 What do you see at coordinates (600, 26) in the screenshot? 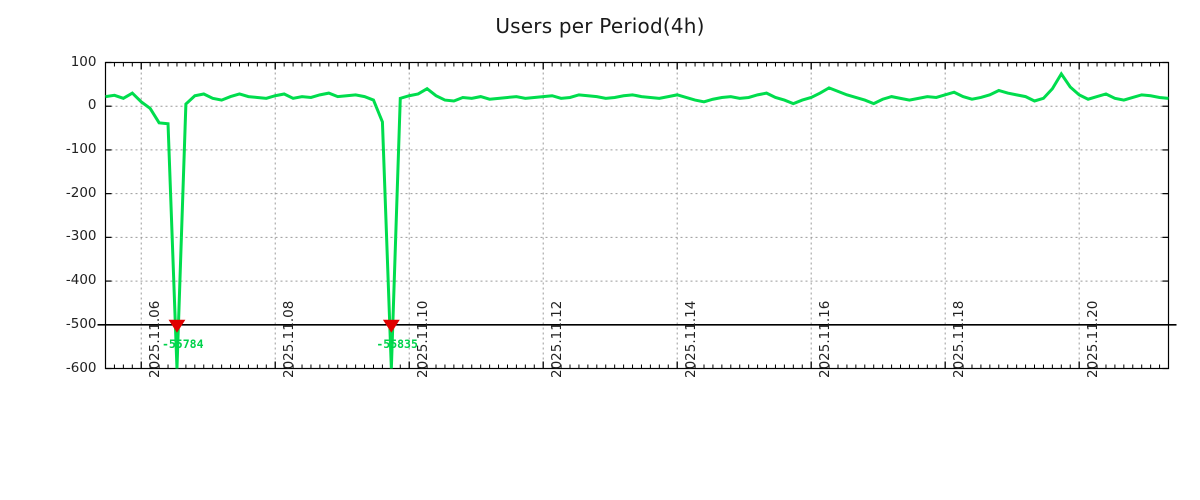
I see `page-title: Users per Period(4h)` at bounding box center [600, 26].